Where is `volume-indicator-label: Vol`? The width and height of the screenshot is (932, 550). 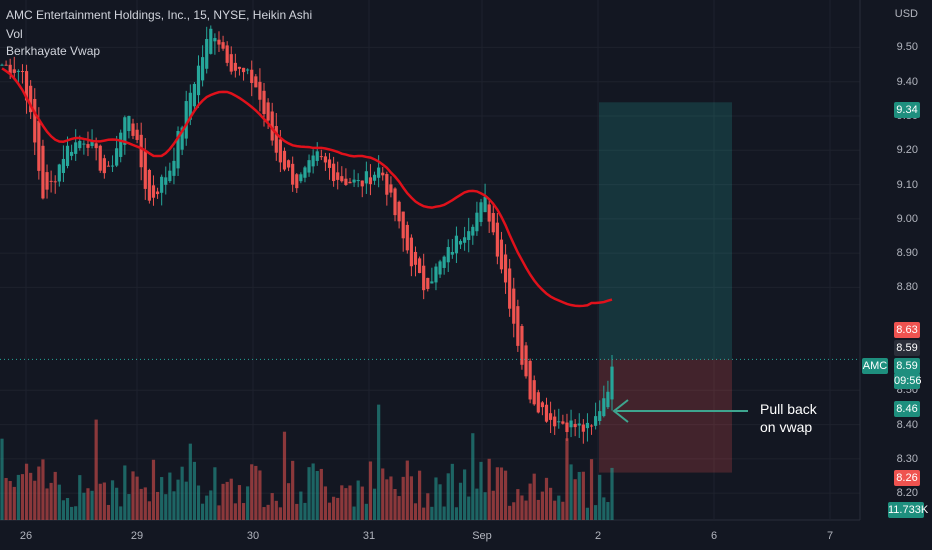 volume-indicator-label: Vol is located at coordinates (14, 34).